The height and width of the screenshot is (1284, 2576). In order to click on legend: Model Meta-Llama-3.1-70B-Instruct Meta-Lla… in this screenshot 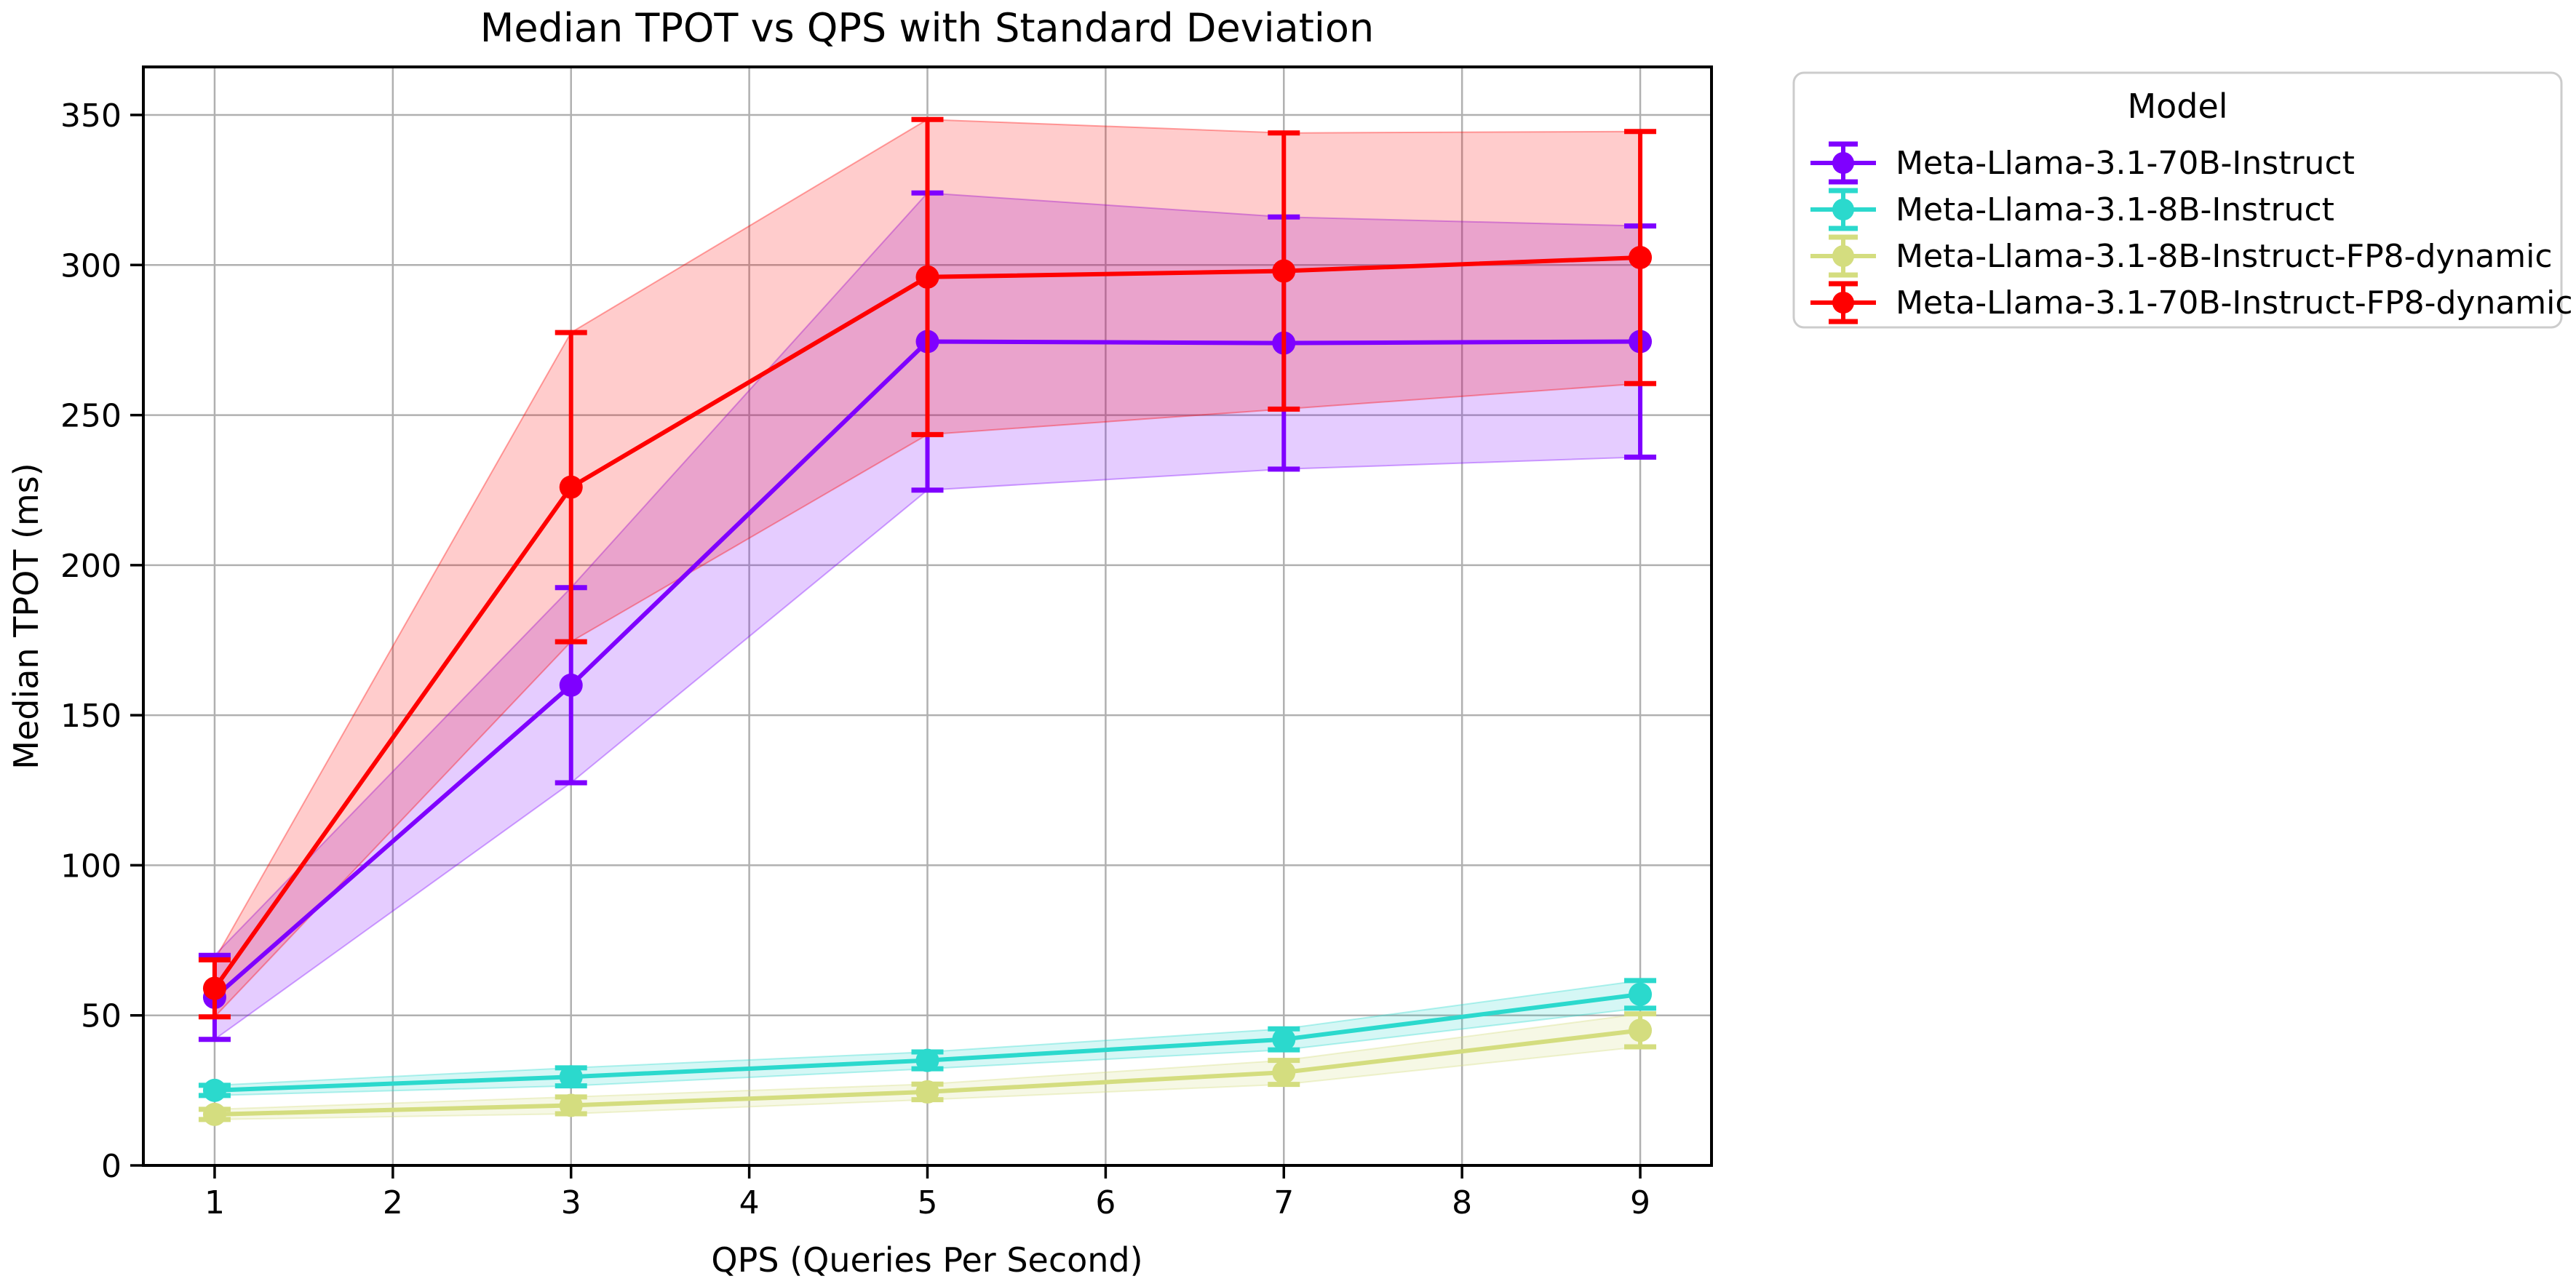, I will do `click(2182, 200)`.